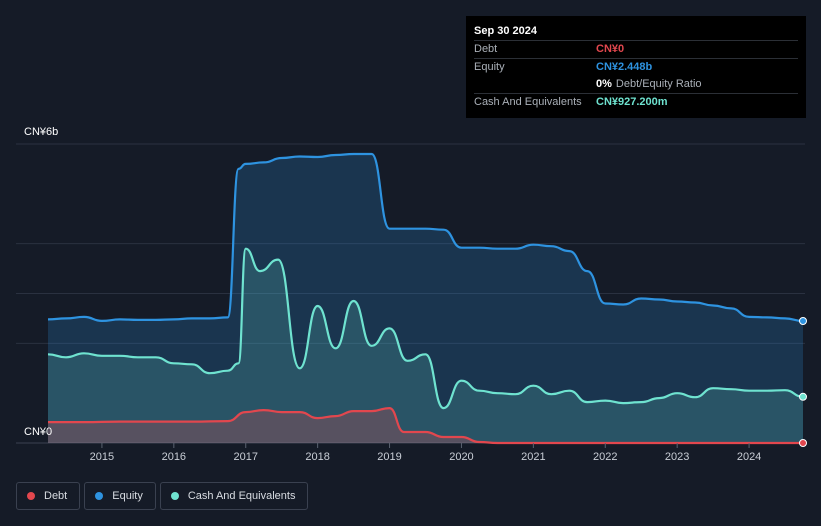 This screenshot has height=526, width=821. I want to click on cash-dot-icon, so click(174, 496).